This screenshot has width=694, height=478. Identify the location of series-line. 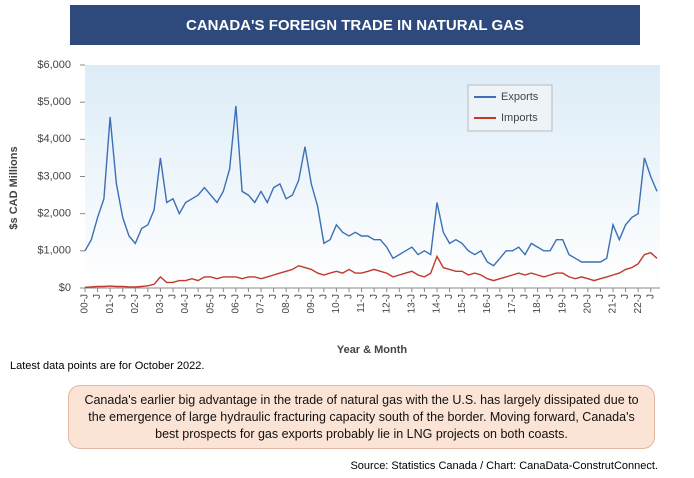
(371, 269).